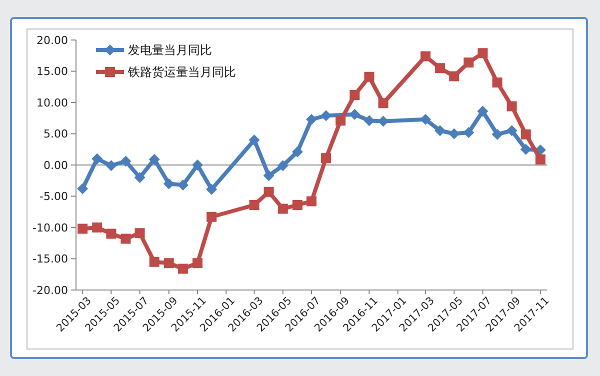  I want to click on y-tick-label: 10.00, so click(52, 103).